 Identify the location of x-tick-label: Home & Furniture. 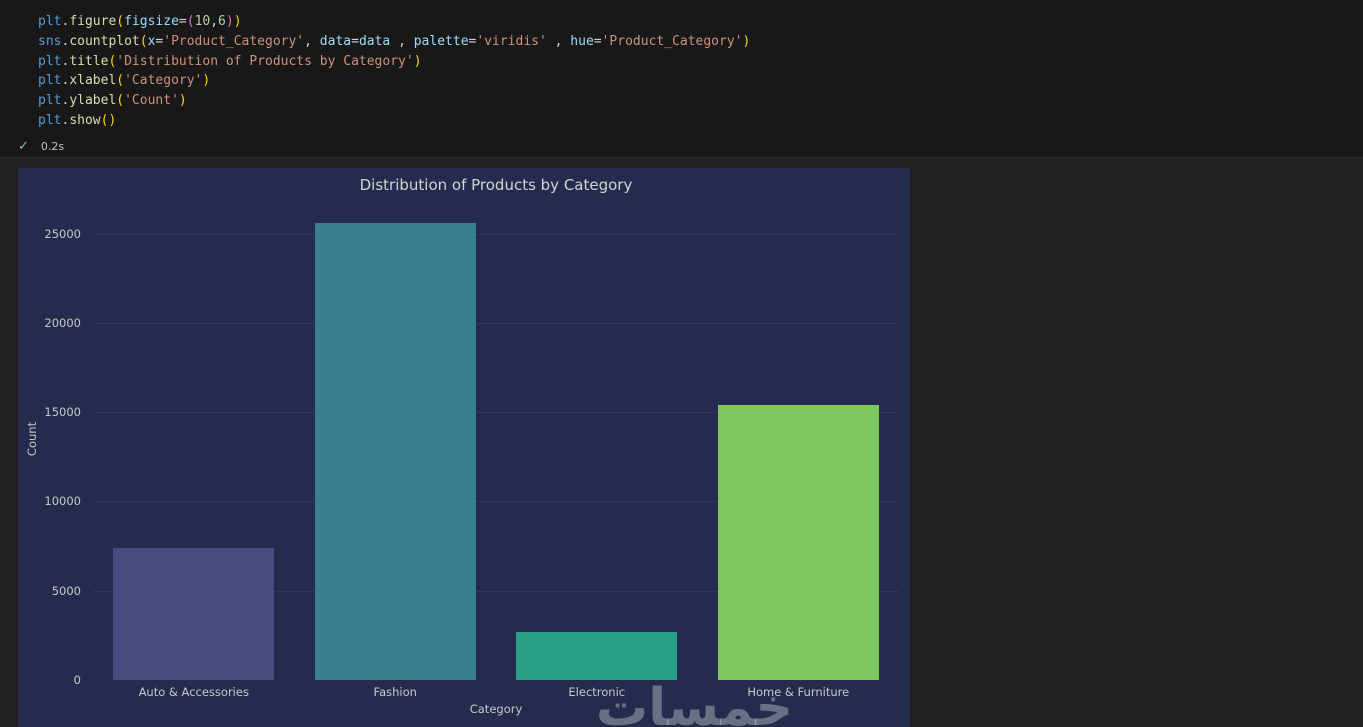
(798, 692).